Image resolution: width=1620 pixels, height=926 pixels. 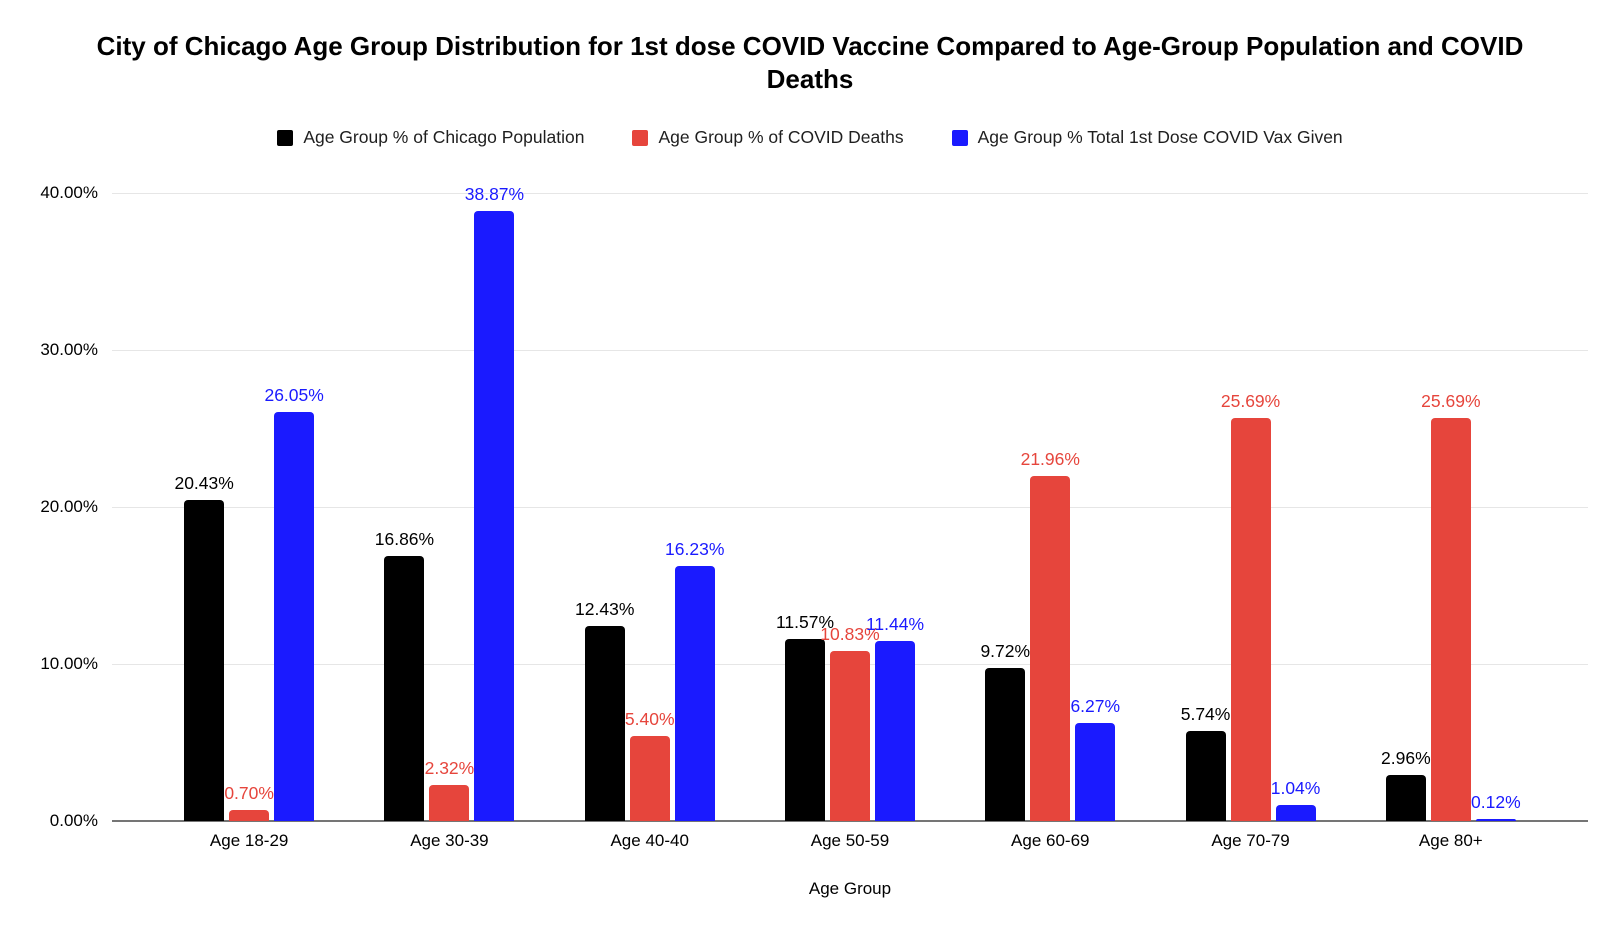 What do you see at coordinates (494, 502) in the screenshot?
I see `bar-series2-1: 38.87%` at bounding box center [494, 502].